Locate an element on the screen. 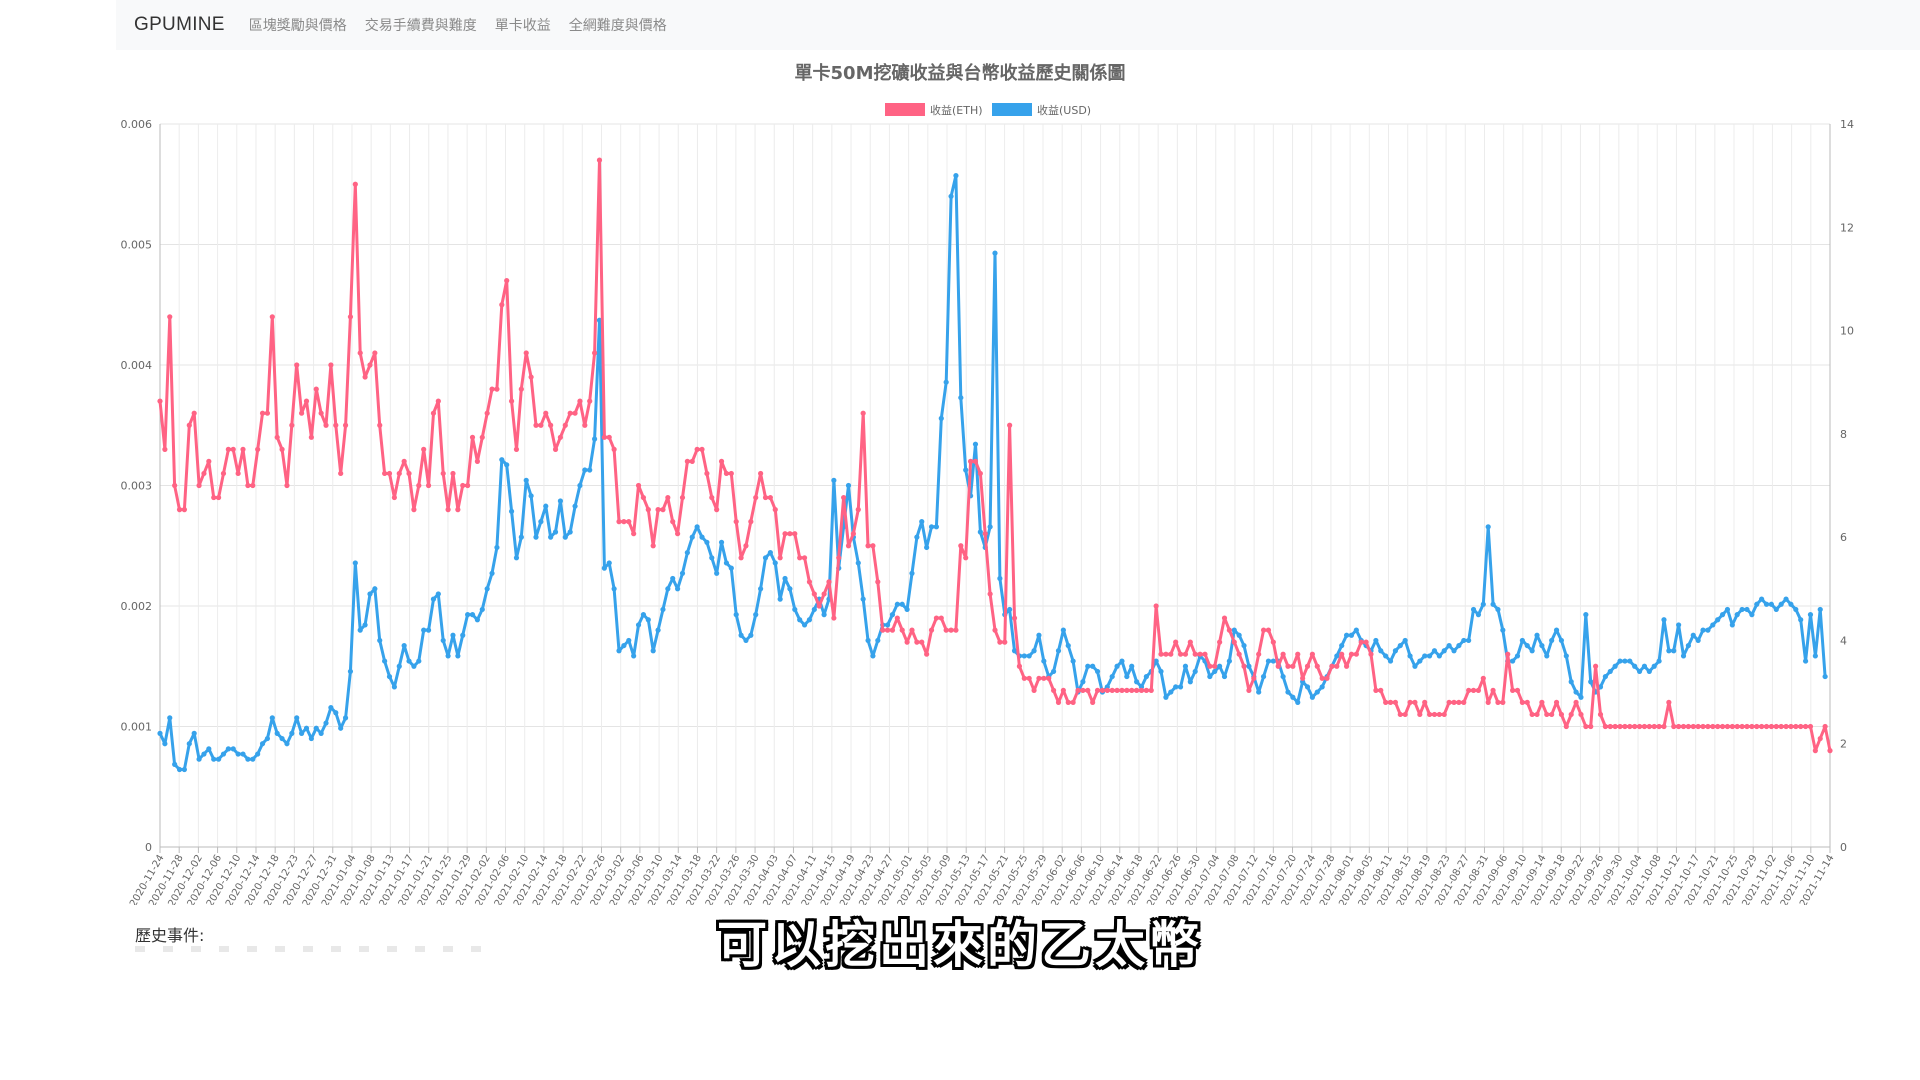 This screenshot has width=1920, height=1080. nav-item-tx-fee: 交易手續費與難度 is located at coordinates (420, 26).